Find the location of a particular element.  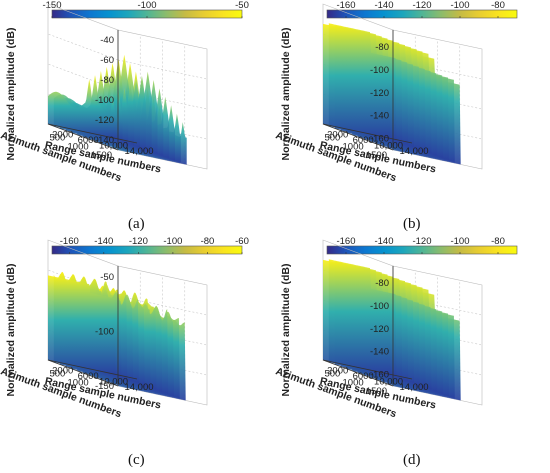

colorbar-tick-label: -50 is located at coordinates (242, 5).